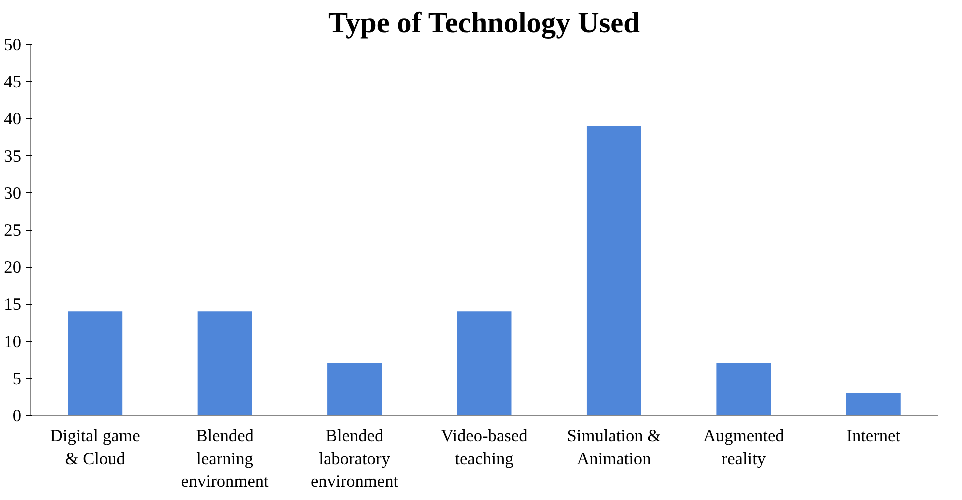  I want to click on y-tick-label: 0, so click(17, 416).